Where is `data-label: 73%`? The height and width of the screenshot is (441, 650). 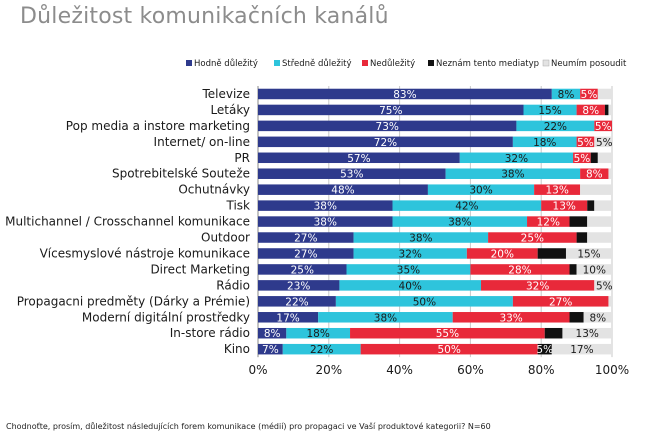
data-label: 73% is located at coordinates (387, 127).